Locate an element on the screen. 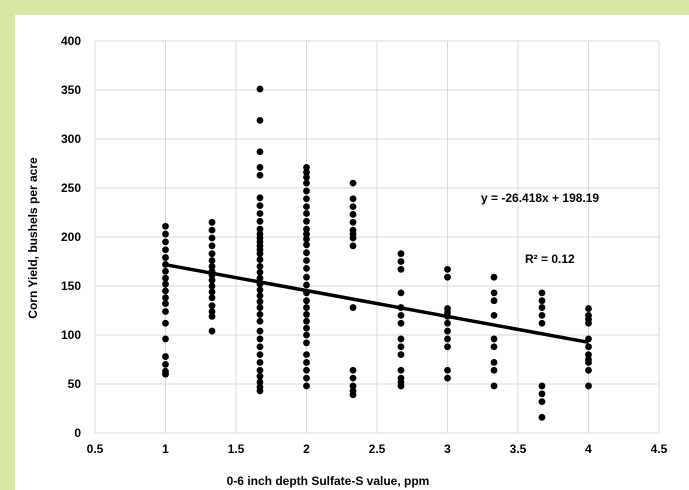 This screenshot has width=689, height=490. y-tick-label: 300 is located at coordinates (71, 139).